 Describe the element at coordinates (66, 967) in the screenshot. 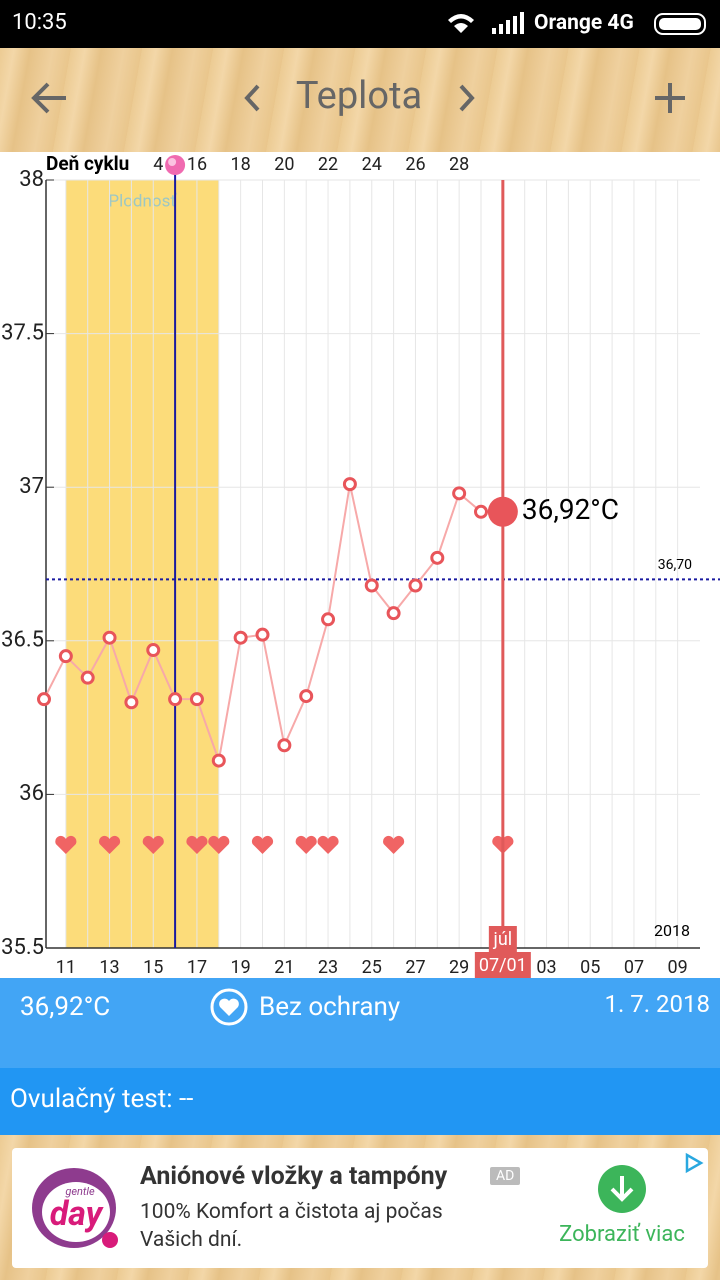

I see `x-tick-label: 11` at that location.